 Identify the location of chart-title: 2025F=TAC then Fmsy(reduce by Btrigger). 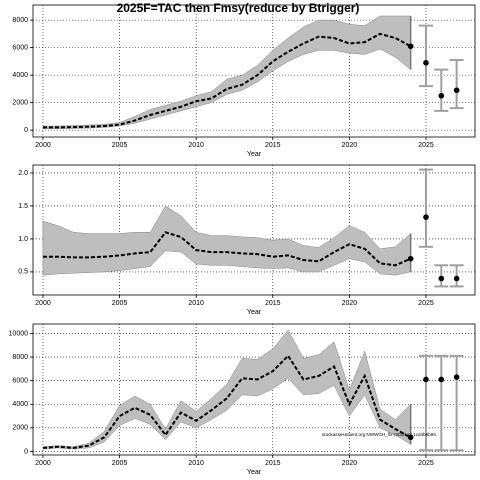
(238, 8).